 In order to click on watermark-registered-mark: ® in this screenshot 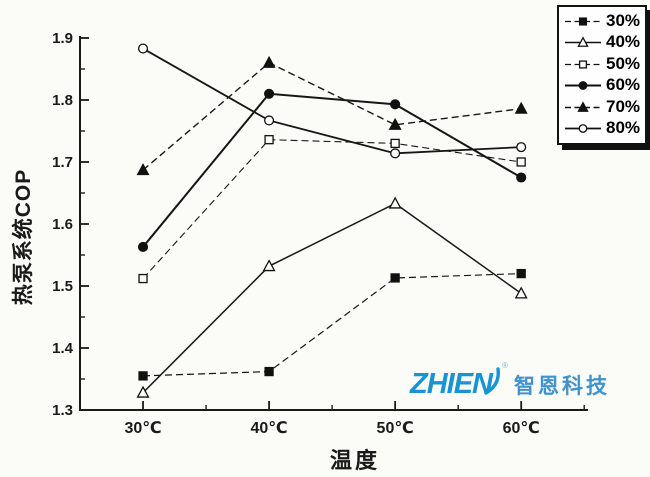, I will do `click(505, 365)`.